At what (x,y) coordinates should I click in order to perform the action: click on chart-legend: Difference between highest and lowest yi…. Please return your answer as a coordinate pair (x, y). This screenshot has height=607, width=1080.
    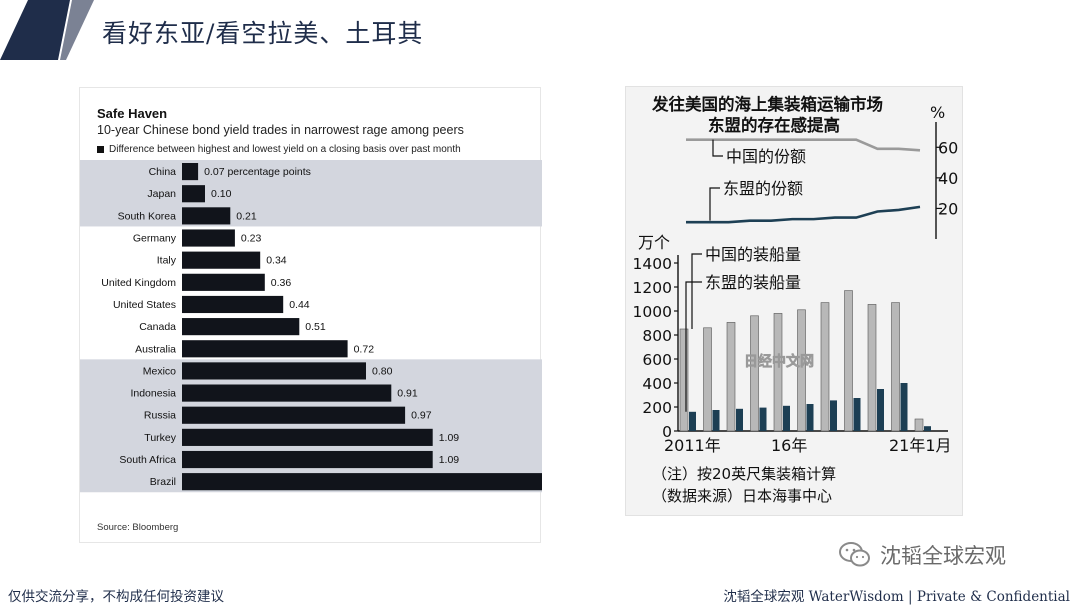
    Looking at the image, I should click on (279, 149).